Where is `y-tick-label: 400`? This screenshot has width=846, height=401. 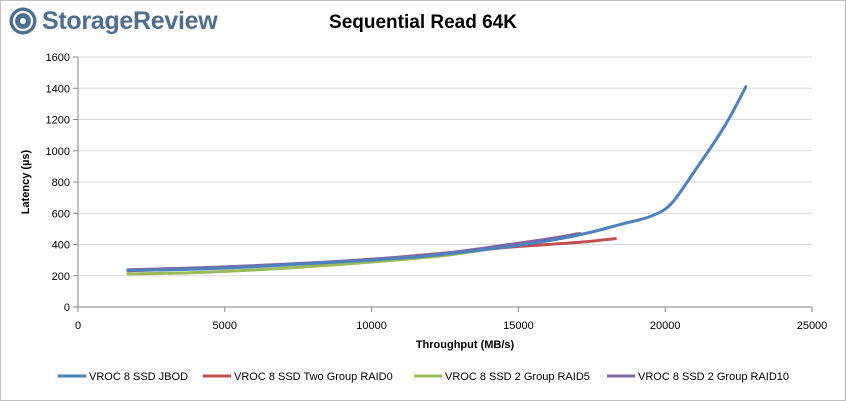
y-tick-label: 400 is located at coordinates (61, 246).